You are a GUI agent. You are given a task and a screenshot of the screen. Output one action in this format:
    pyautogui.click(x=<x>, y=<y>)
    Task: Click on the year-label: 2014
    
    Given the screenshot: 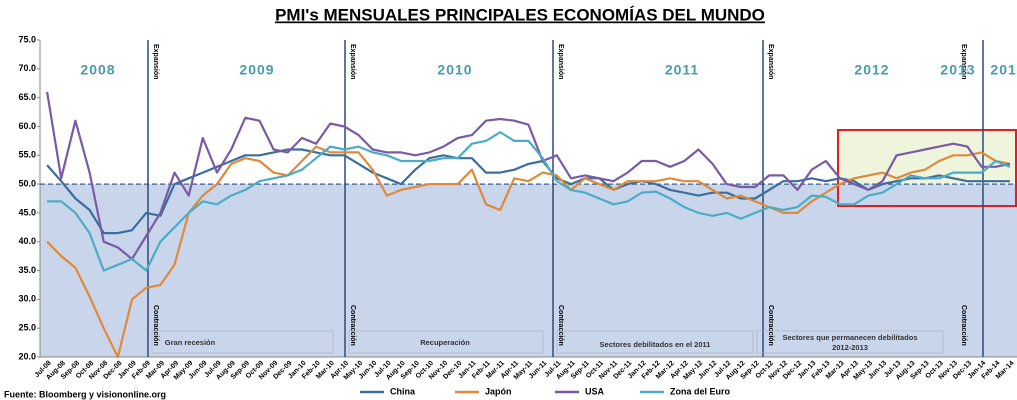 What is the action you would take?
    pyautogui.click(x=1003, y=70)
    